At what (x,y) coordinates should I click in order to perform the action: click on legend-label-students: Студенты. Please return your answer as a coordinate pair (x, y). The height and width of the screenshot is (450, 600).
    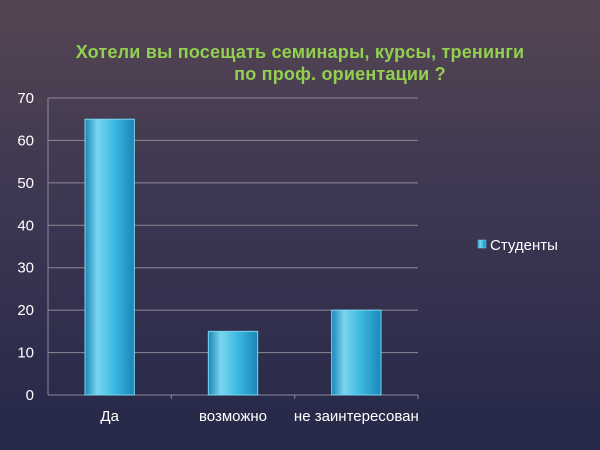
    Looking at the image, I should click on (524, 245).